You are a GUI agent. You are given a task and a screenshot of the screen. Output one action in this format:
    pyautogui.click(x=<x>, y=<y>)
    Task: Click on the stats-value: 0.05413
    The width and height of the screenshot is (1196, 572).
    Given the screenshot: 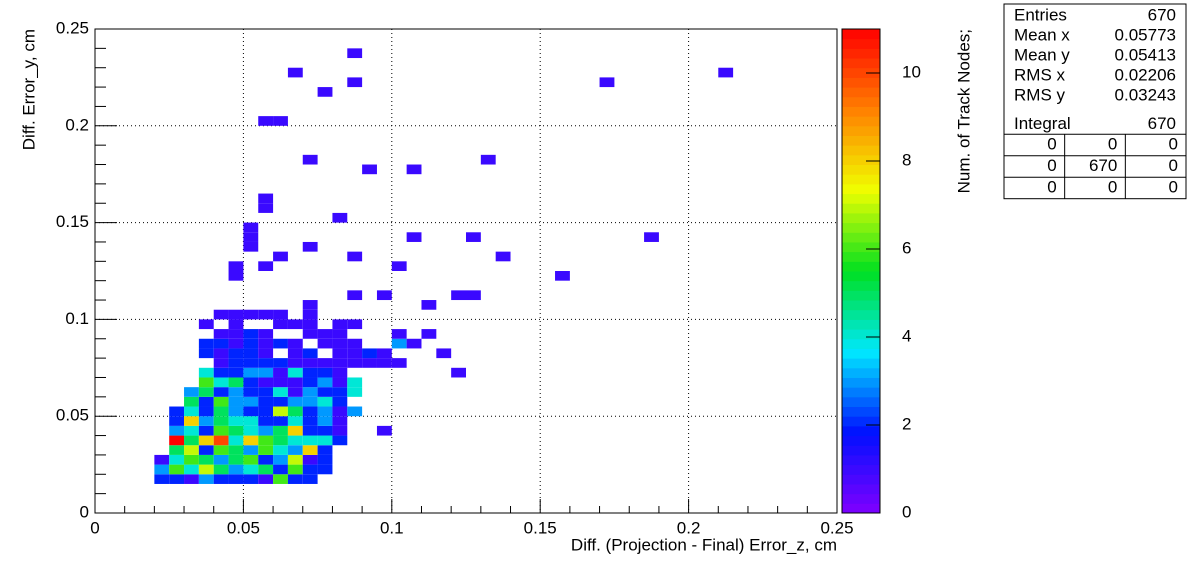 What is the action you would take?
    pyautogui.click(x=1145, y=54)
    